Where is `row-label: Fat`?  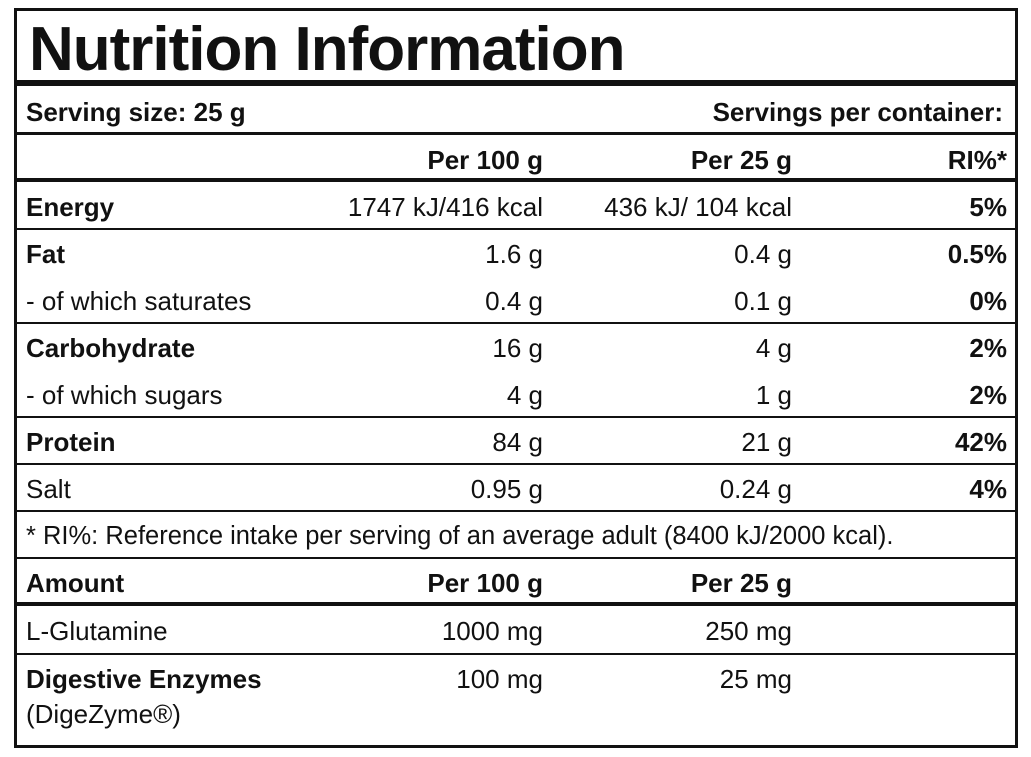 row-label: Fat is located at coordinates (45, 254).